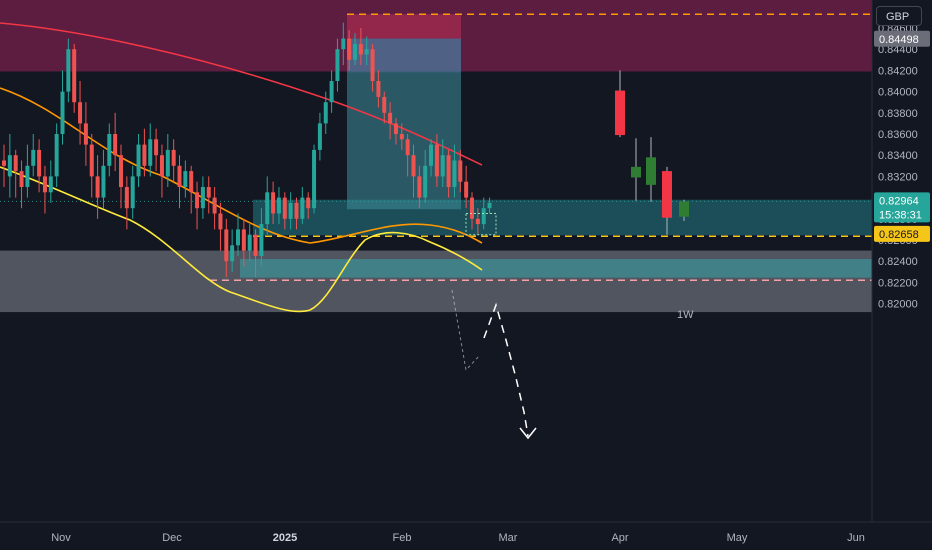  I want to click on inner-demand-zone, so click(556, 268).